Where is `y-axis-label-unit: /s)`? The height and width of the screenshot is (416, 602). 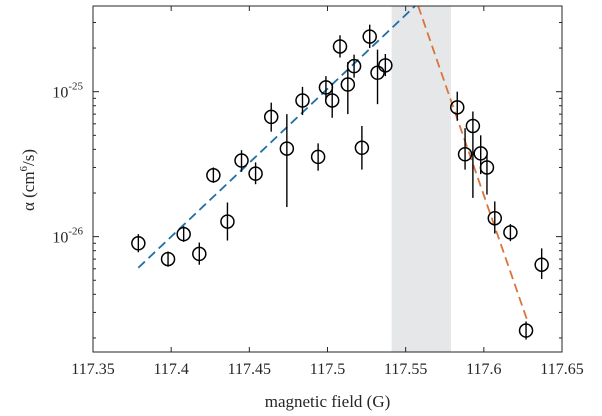
y-axis-label-unit: /s) is located at coordinates (28, 157).